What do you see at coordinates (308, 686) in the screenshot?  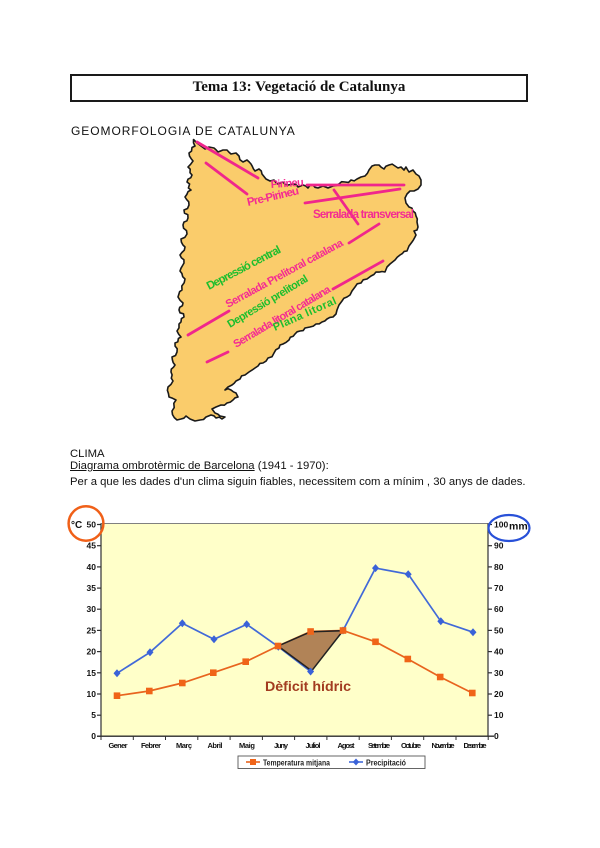 I see `svg-text: Dèficit hídric` at bounding box center [308, 686].